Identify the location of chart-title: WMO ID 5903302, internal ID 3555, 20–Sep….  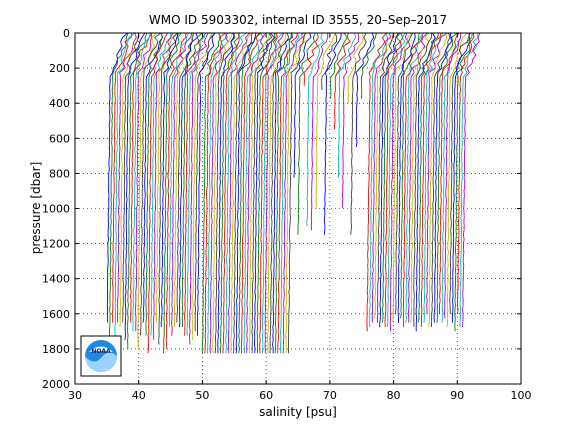
(298, 20).